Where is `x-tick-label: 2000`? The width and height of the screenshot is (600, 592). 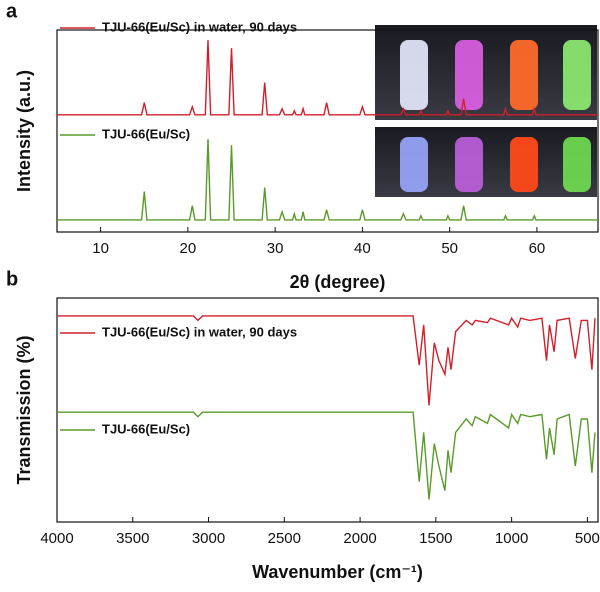
x-tick-label: 2000 is located at coordinates (359, 538).